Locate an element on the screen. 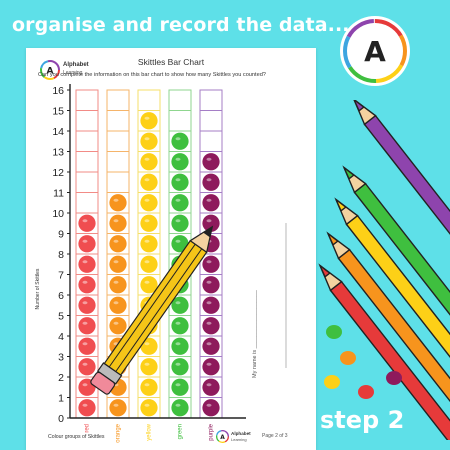  y-tick-label: 8 is located at coordinates (61, 255).